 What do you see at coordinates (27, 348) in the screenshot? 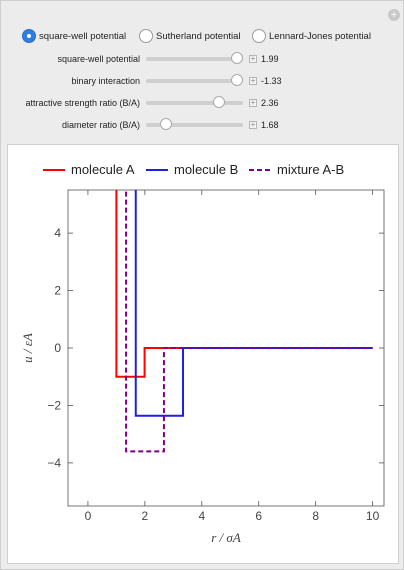
I see `y-axis-label: u / εA` at bounding box center [27, 348].